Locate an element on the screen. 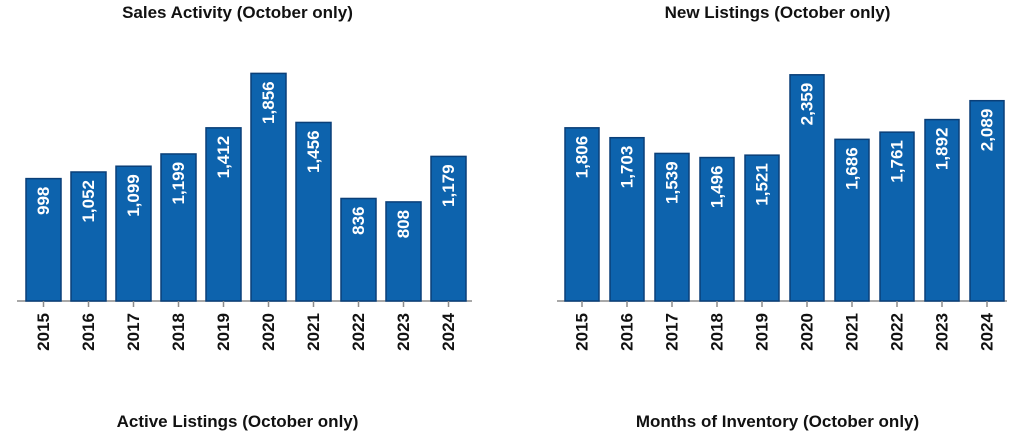  new-listings-bar-2020 is located at coordinates (807, 188).